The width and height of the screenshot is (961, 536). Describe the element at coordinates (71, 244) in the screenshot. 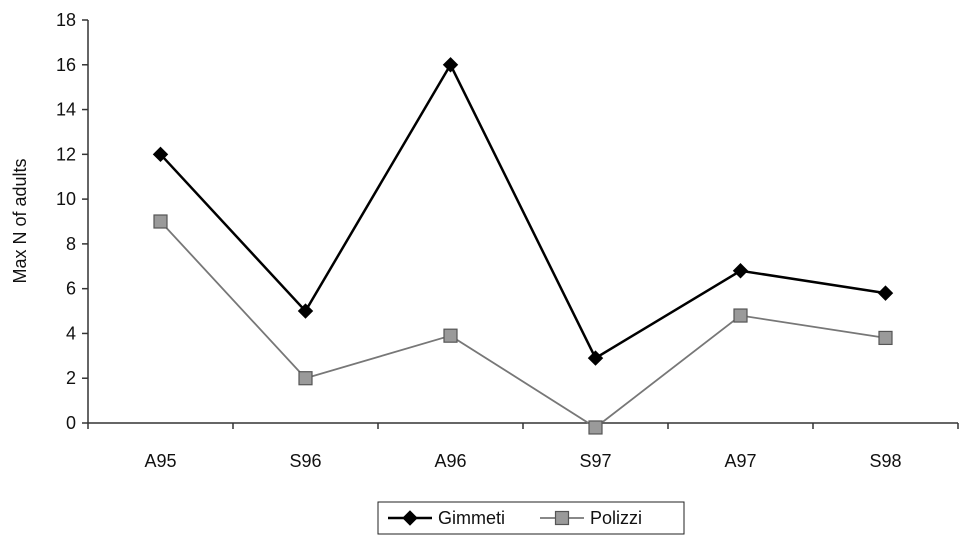

I see `y-tick-label: 8` at that location.